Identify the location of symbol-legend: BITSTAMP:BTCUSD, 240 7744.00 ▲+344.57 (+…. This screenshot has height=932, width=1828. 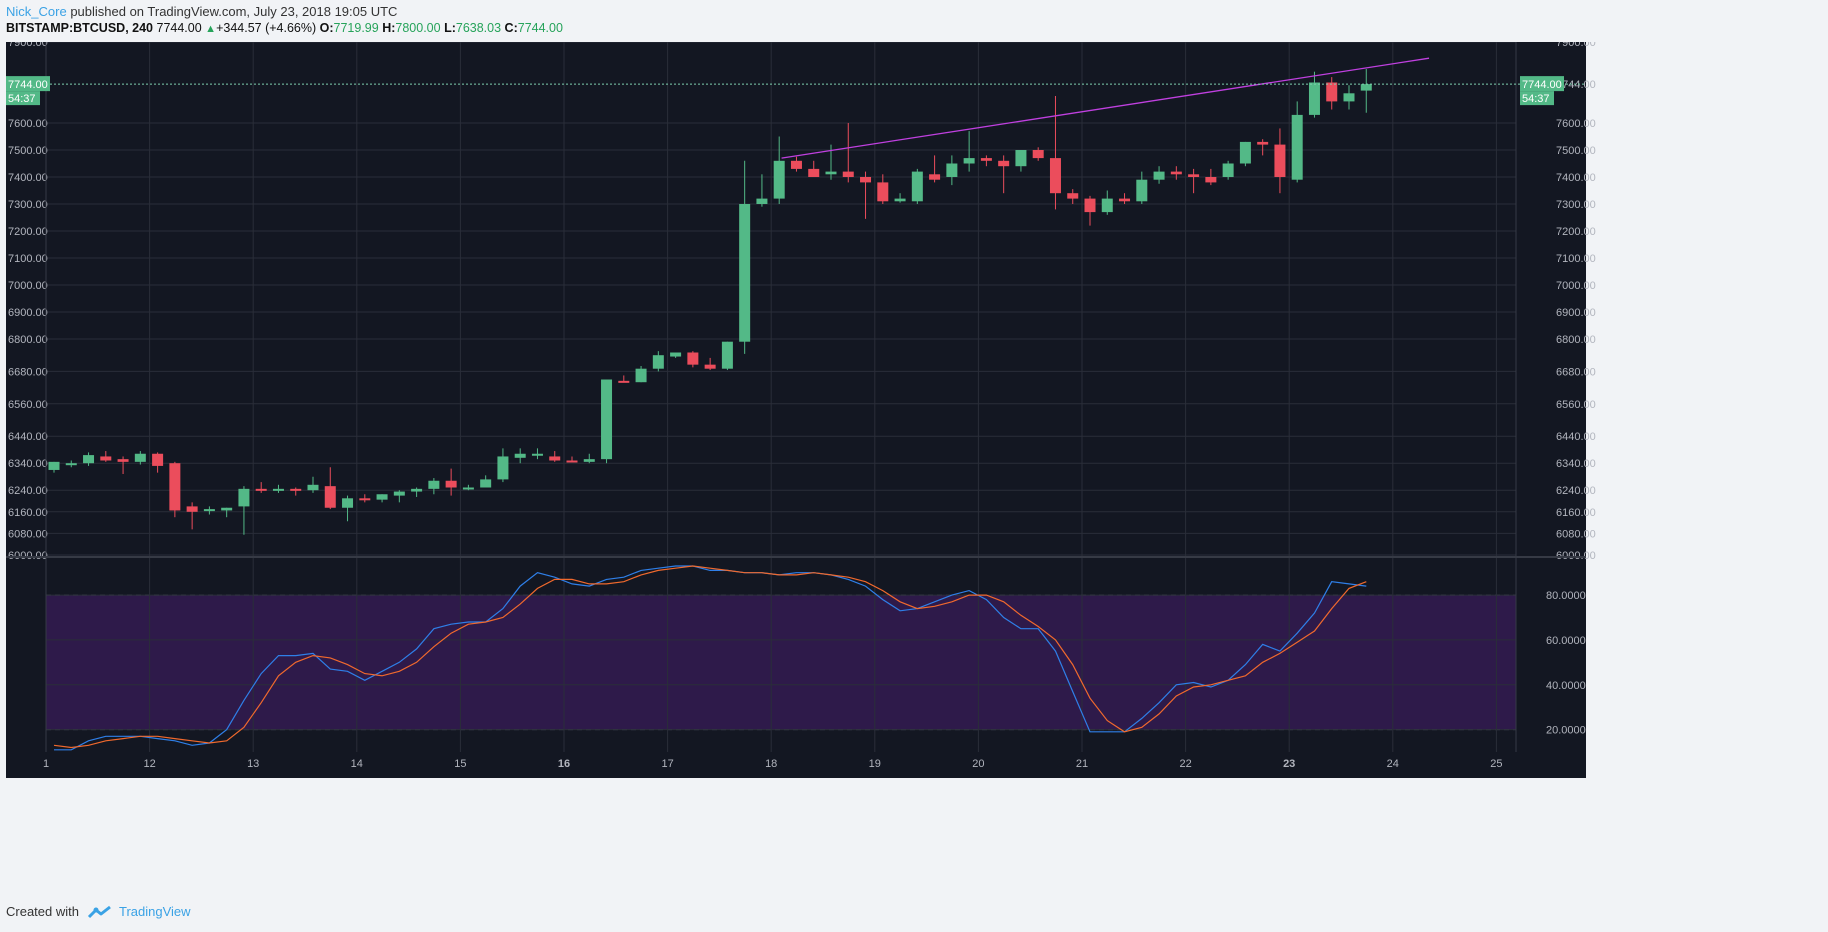
(284, 28).